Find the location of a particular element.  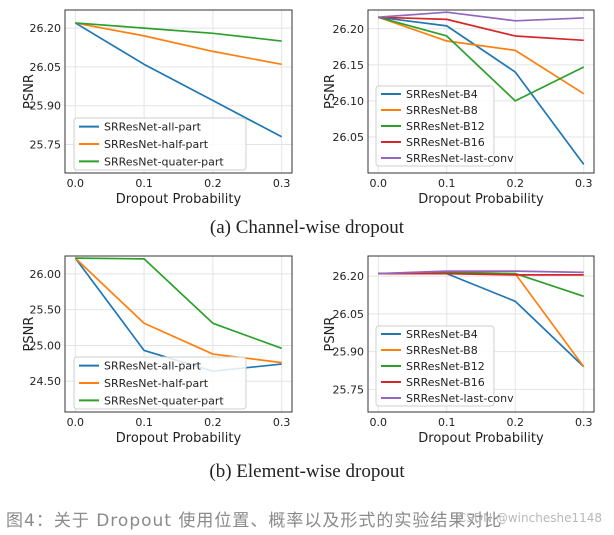

y-tick-label: 26.00 is located at coordinates (46, 274).